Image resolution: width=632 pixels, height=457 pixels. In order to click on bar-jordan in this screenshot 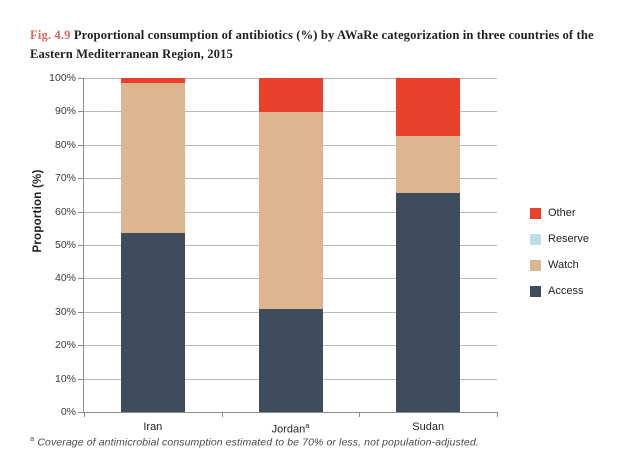, I will do `click(290, 245)`.